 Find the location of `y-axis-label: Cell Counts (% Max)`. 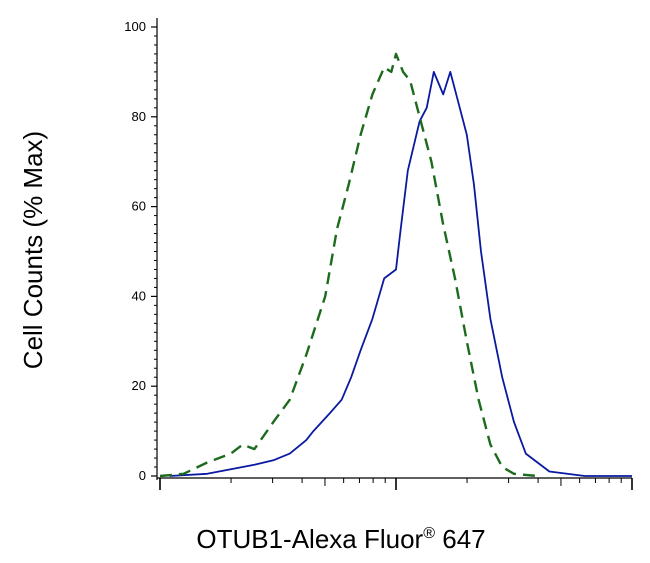

y-axis-label: Cell Counts (% Max) is located at coordinates (33, 250).